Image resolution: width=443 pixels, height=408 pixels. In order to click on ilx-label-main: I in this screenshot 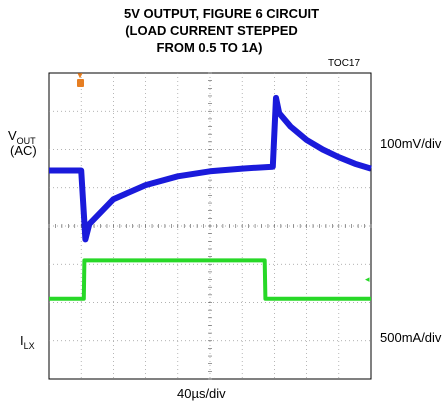, I will do `click(22, 340)`.